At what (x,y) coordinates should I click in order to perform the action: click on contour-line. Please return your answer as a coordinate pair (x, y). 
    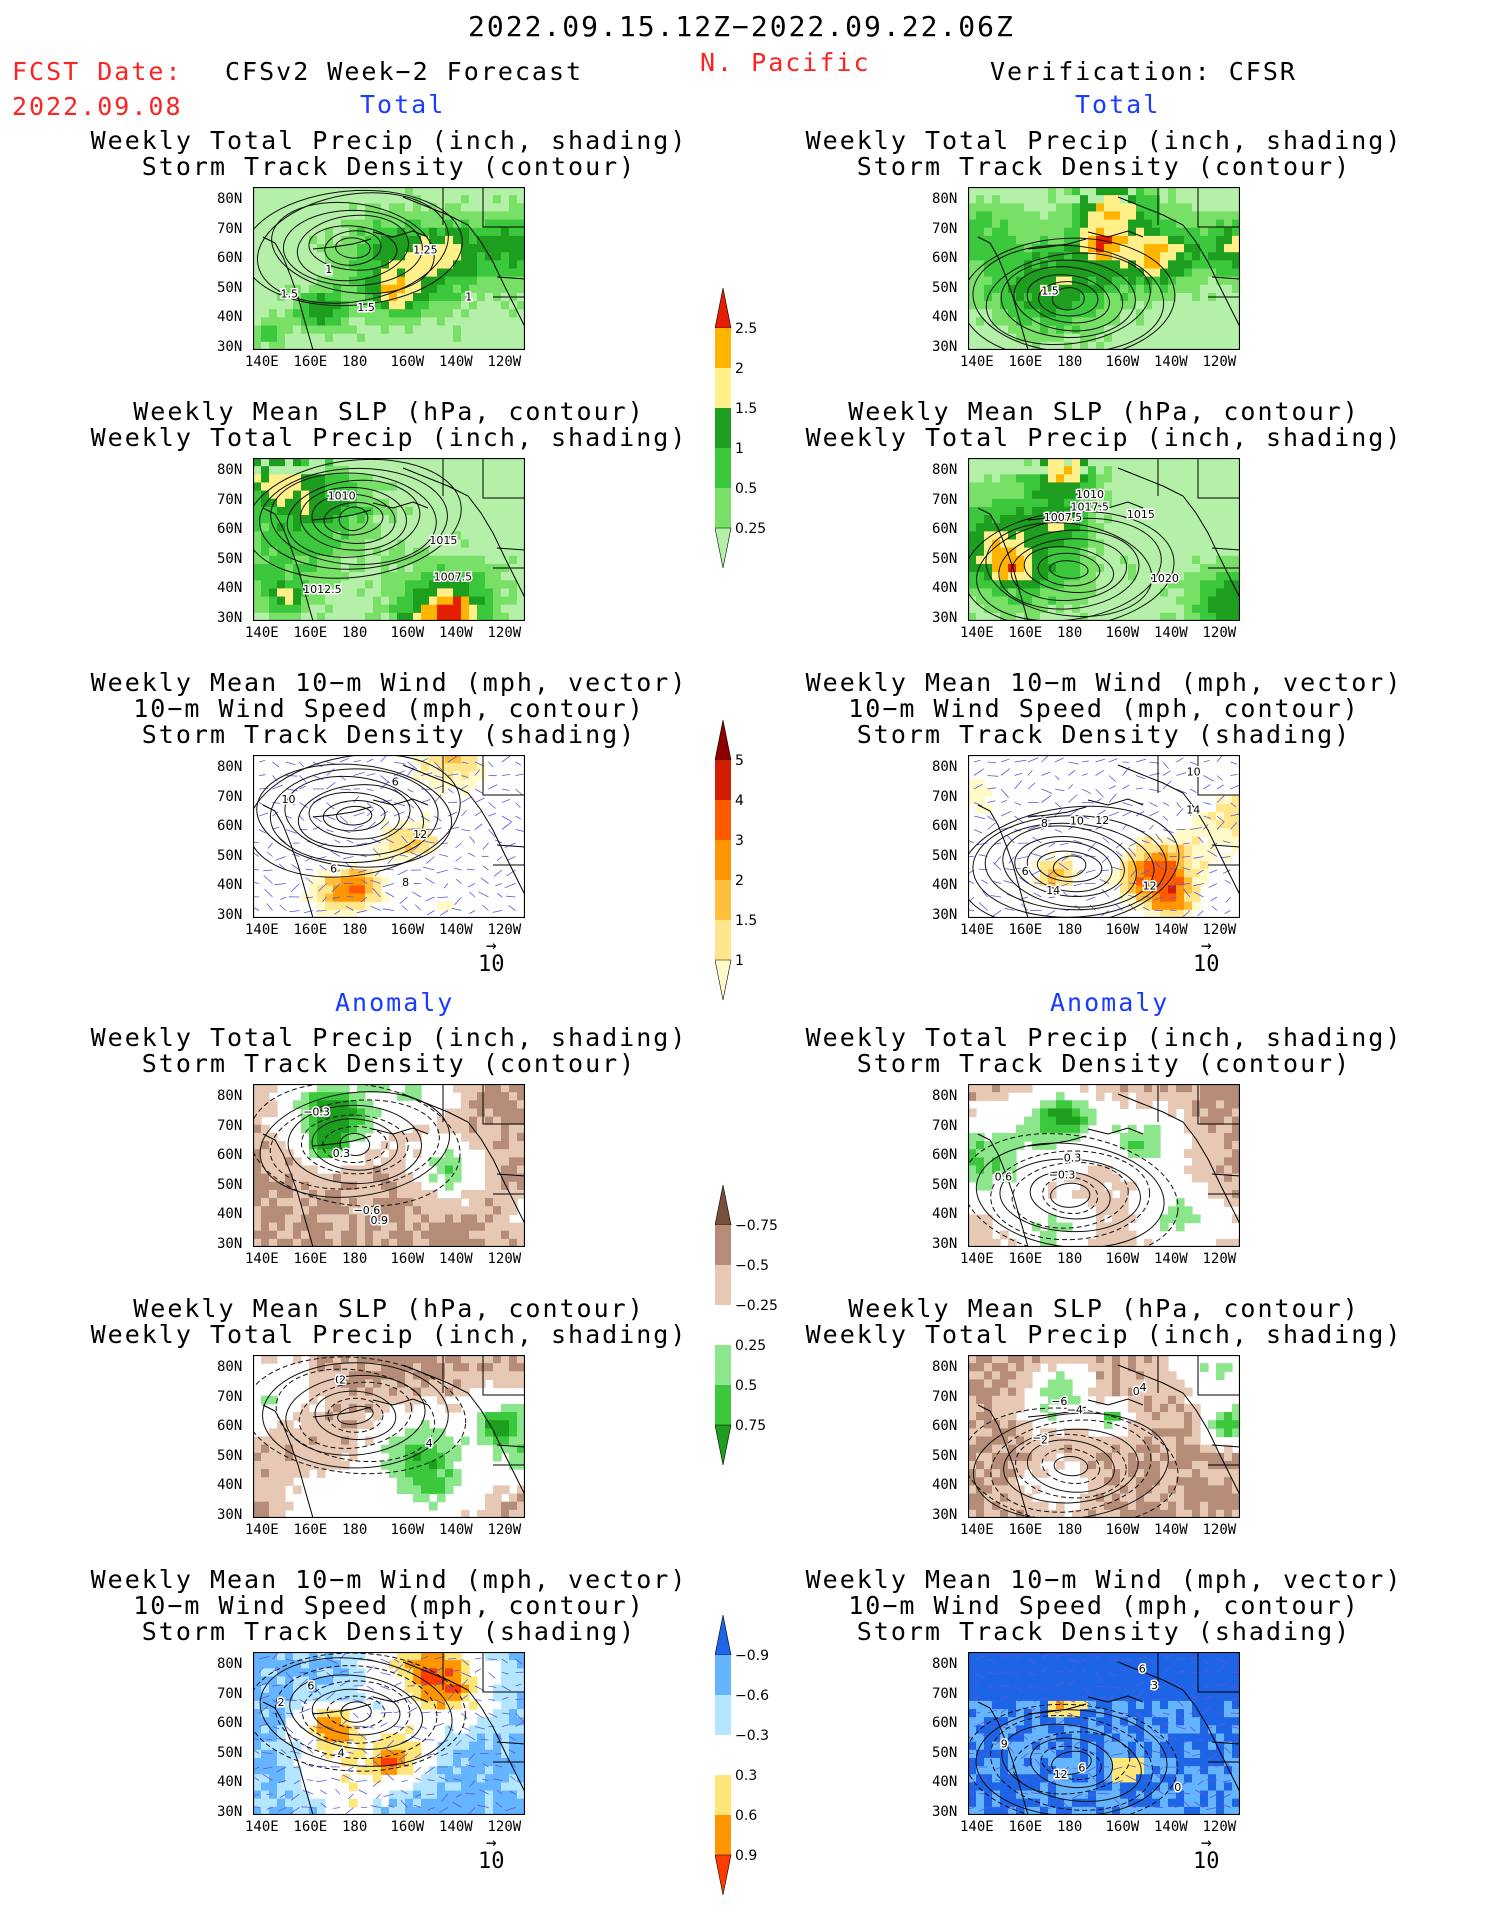
    Looking at the image, I should click on (1068, 297).